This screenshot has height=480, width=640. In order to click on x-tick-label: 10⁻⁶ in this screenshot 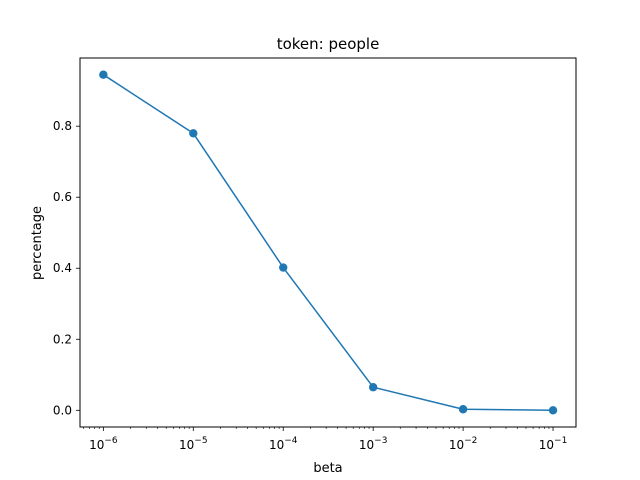, I will do `click(103, 444)`.